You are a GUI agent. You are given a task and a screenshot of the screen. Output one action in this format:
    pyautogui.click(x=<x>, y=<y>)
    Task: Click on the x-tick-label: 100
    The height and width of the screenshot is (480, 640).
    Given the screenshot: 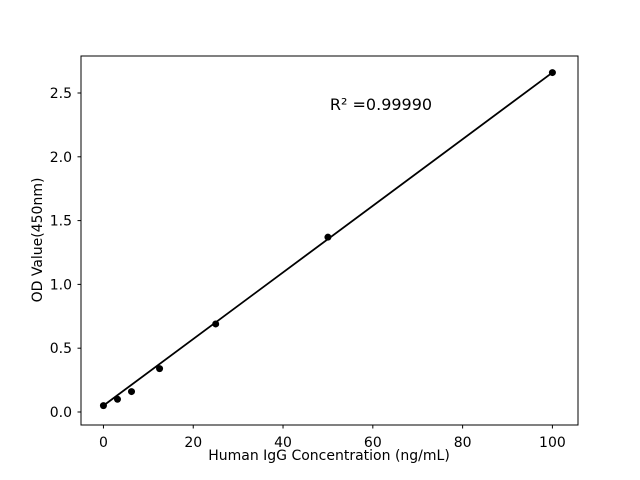 What is the action you would take?
    pyautogui.click(x=552, y=443)
    